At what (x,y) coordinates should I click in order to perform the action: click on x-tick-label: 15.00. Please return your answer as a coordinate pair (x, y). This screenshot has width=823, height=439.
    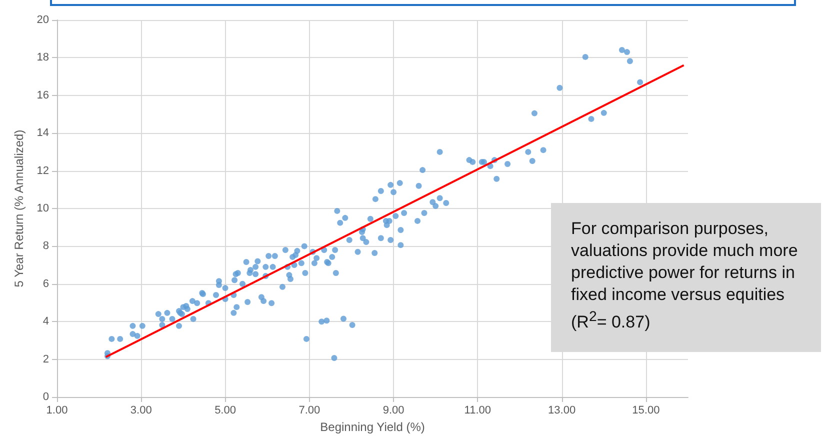
    Looking at the image, I should click on (646, 410).